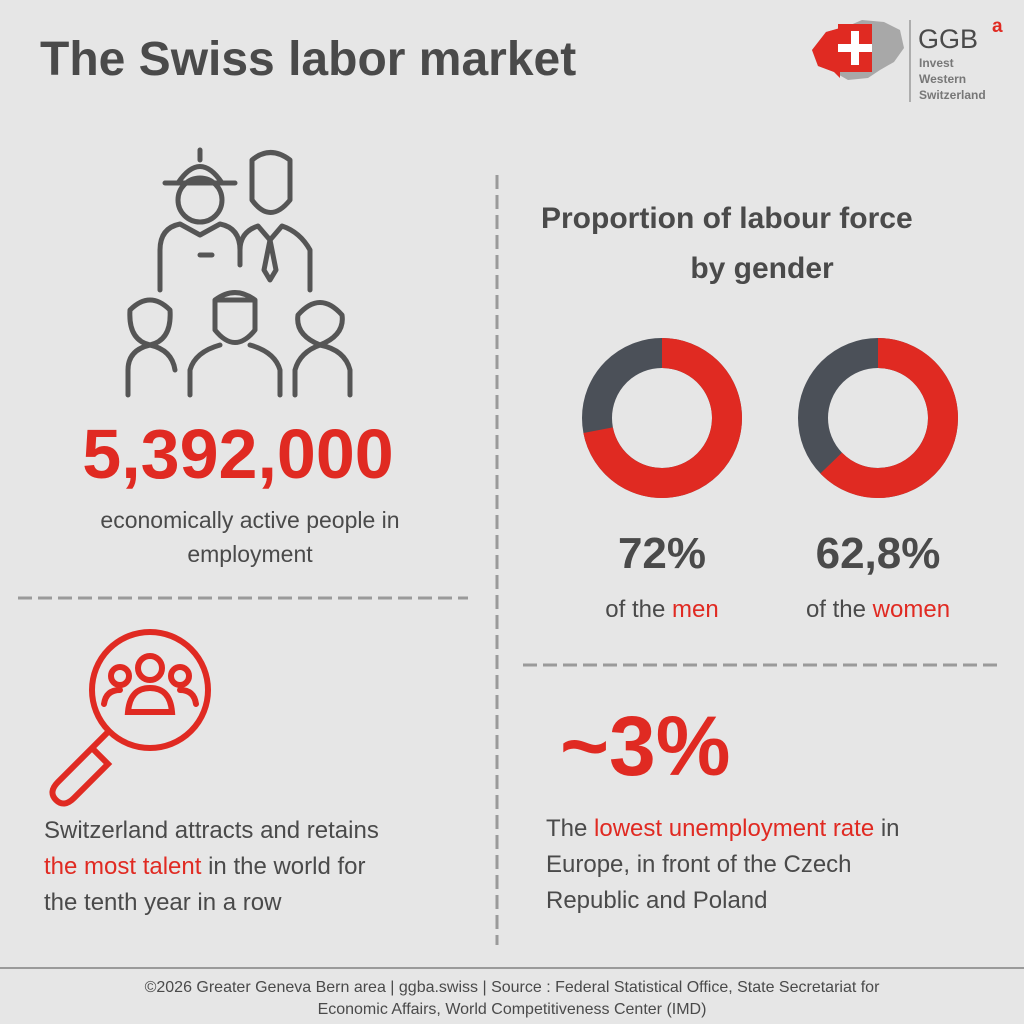 Image resolution: width=1024 pixels, height=1024 pixels. I want to click on unemployment-text-part: Republic and Poland, so click(657, 900).